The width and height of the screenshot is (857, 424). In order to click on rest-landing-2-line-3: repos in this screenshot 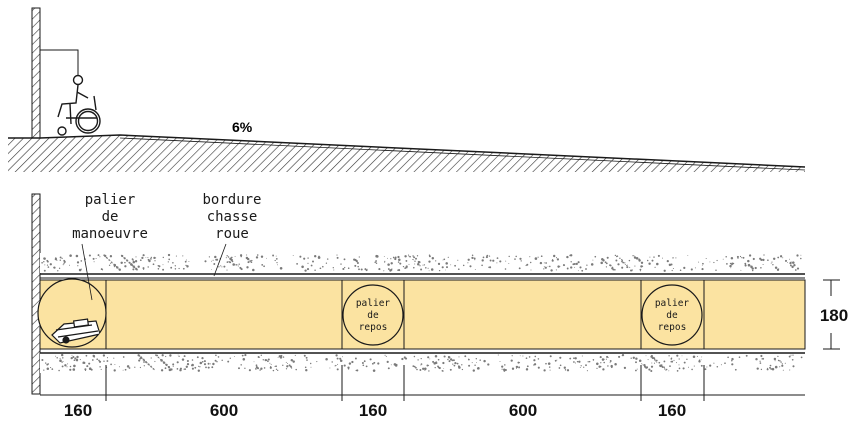, I will do `click(672, 327)`.